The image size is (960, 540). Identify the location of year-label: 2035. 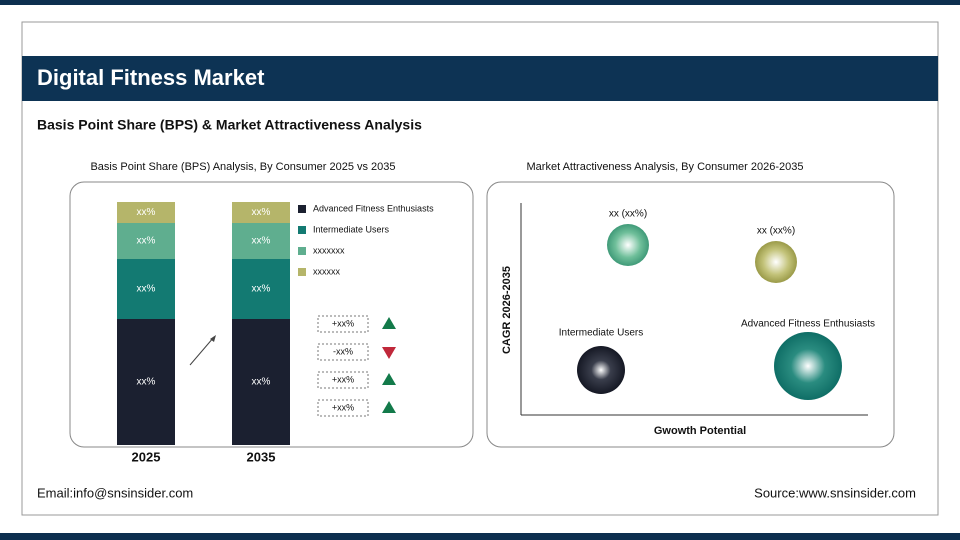
(261, 456).